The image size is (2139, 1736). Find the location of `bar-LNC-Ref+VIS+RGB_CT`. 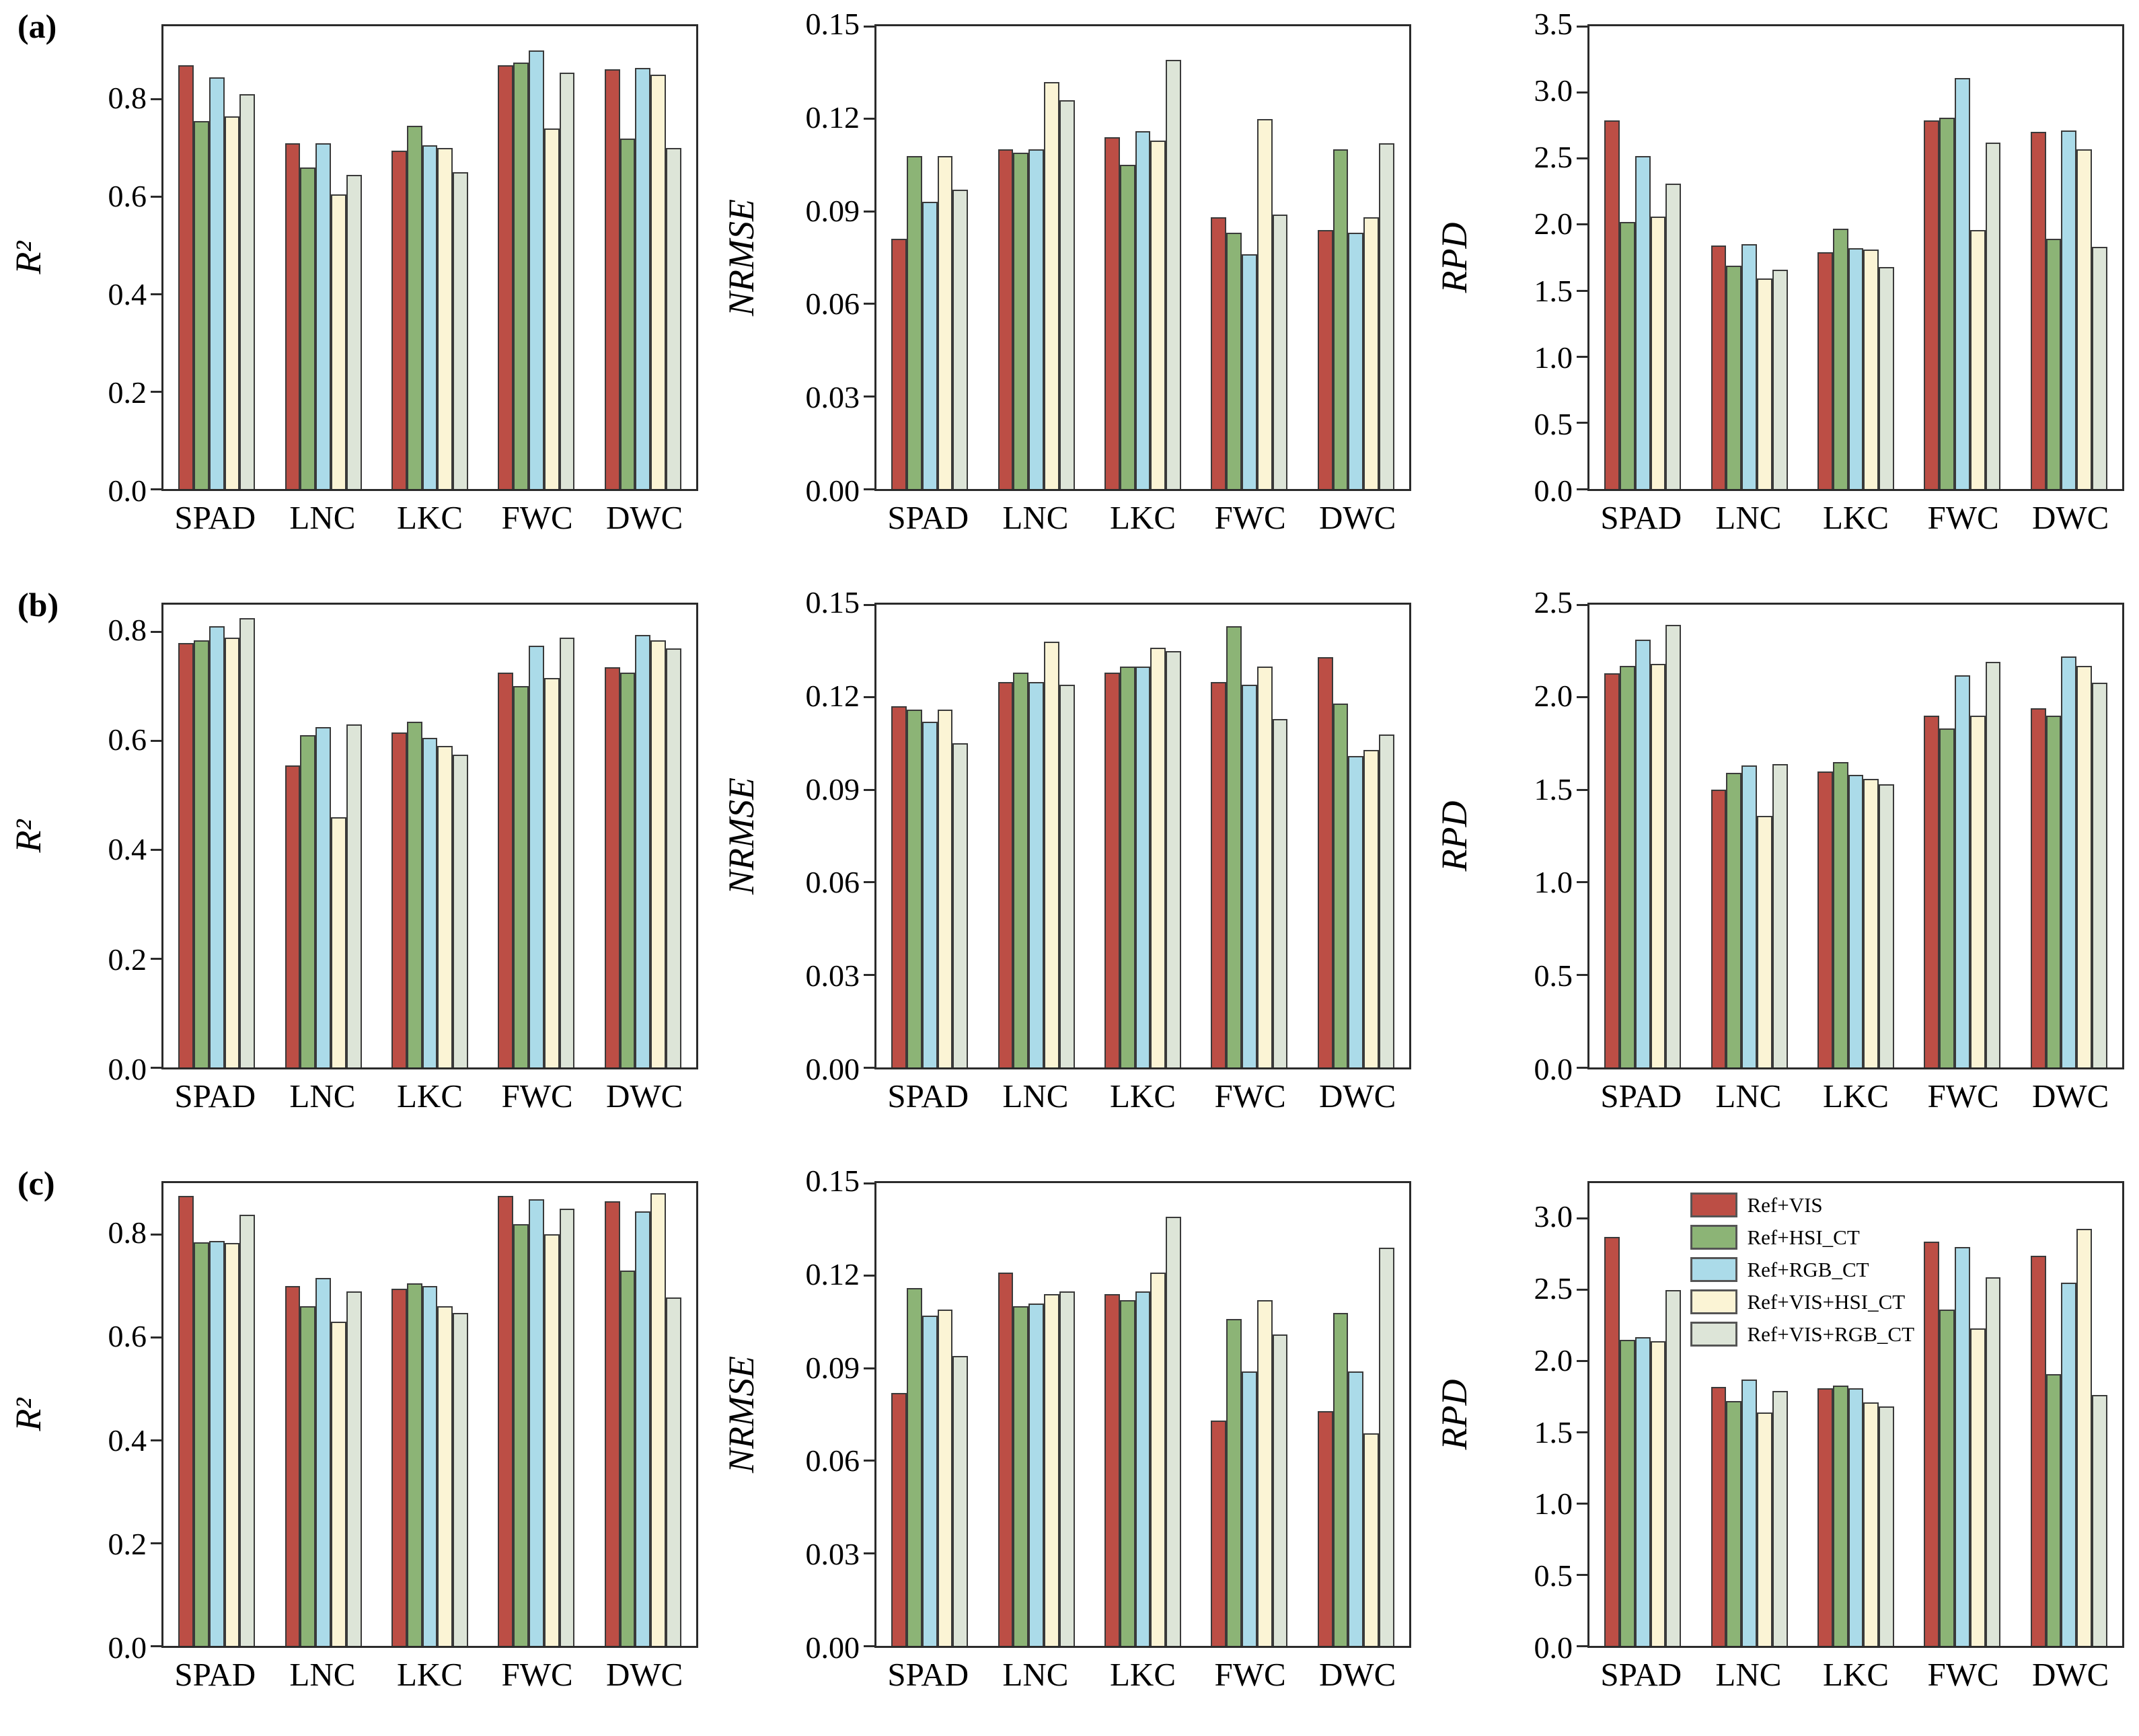

bar-LNC-Ref+VIS+RGB_CT is located at coordinates (354, 331).